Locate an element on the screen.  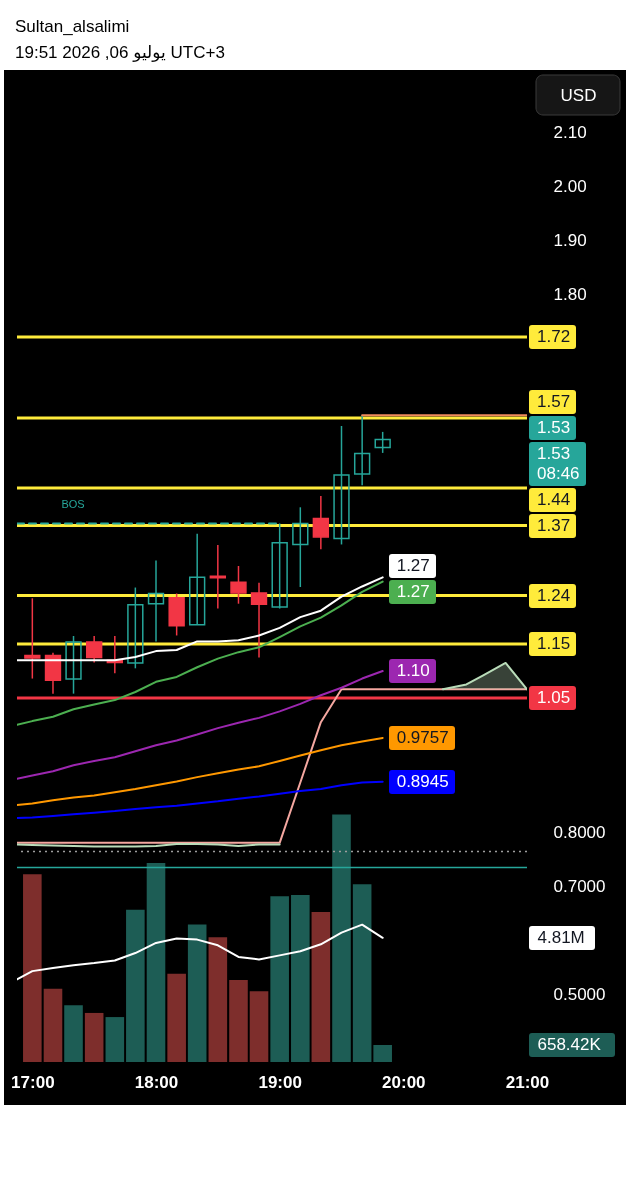
ref-line-label: 1.24 is located at coordinates (553, 595).